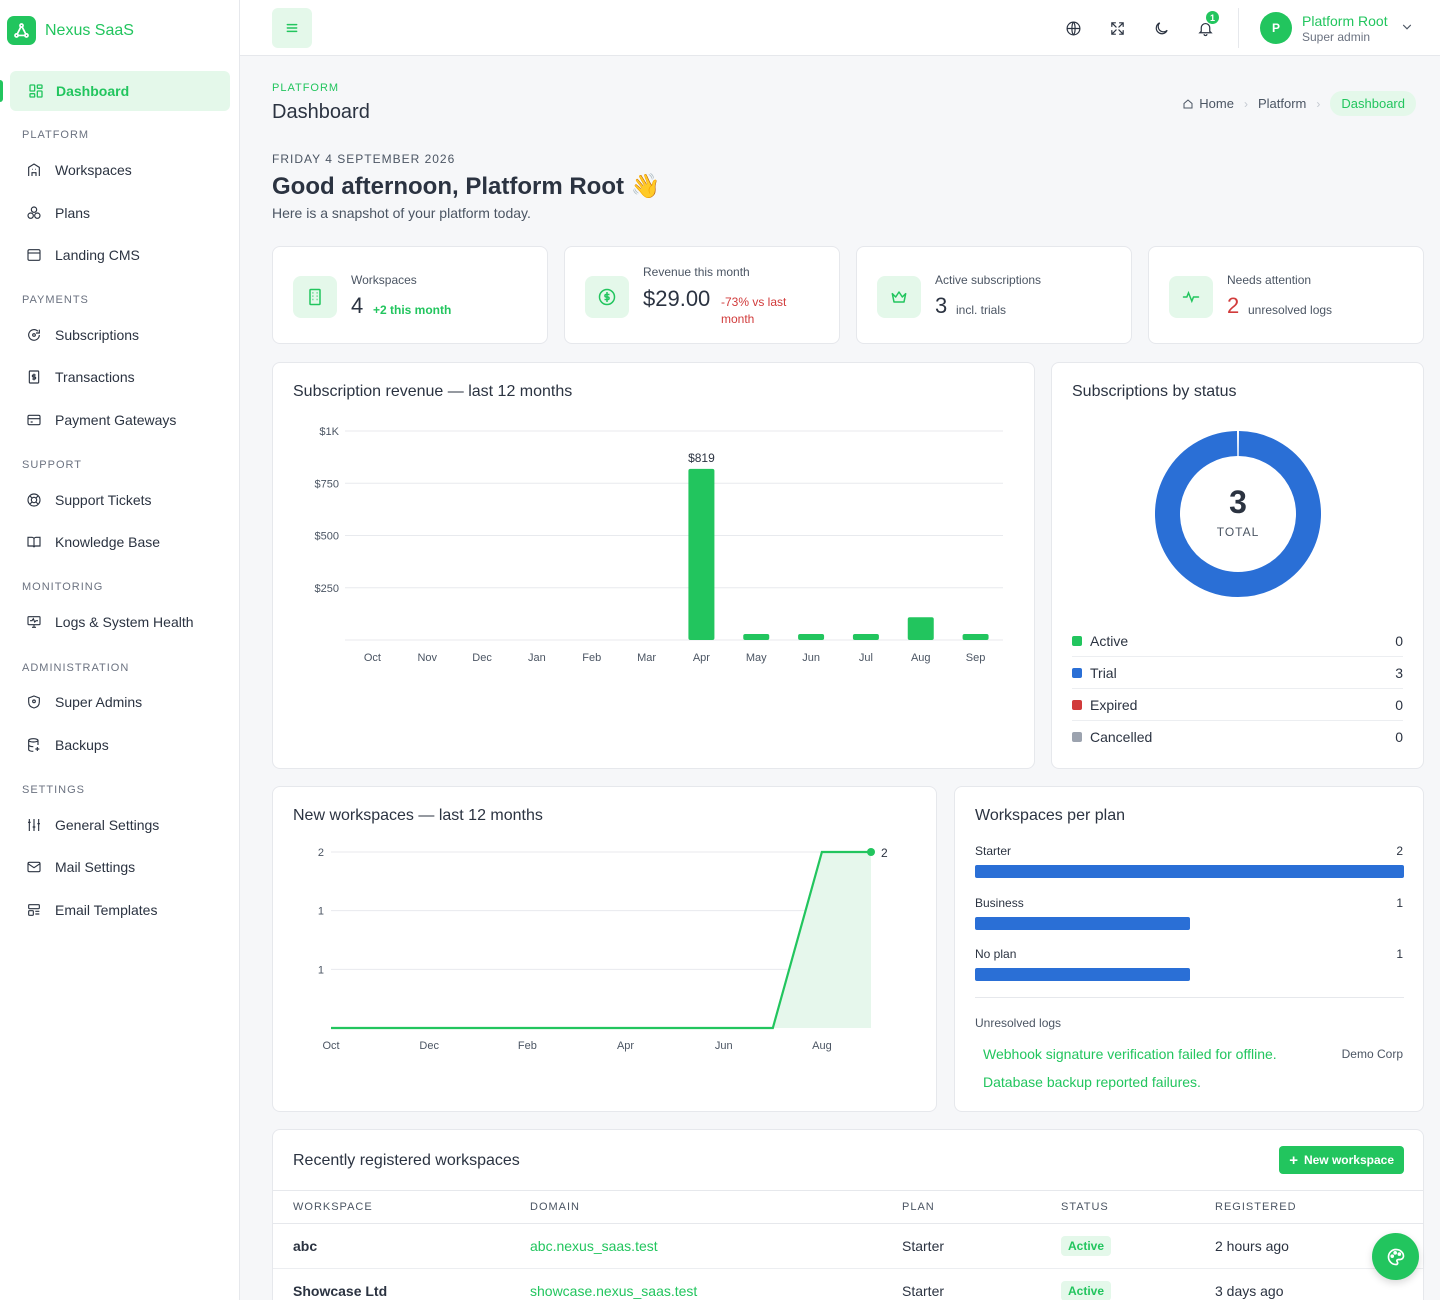 Image resolution: width=1440 pixels, height=1300 pixels. I want to click on notifications-button: 1, so click(1205, 27).